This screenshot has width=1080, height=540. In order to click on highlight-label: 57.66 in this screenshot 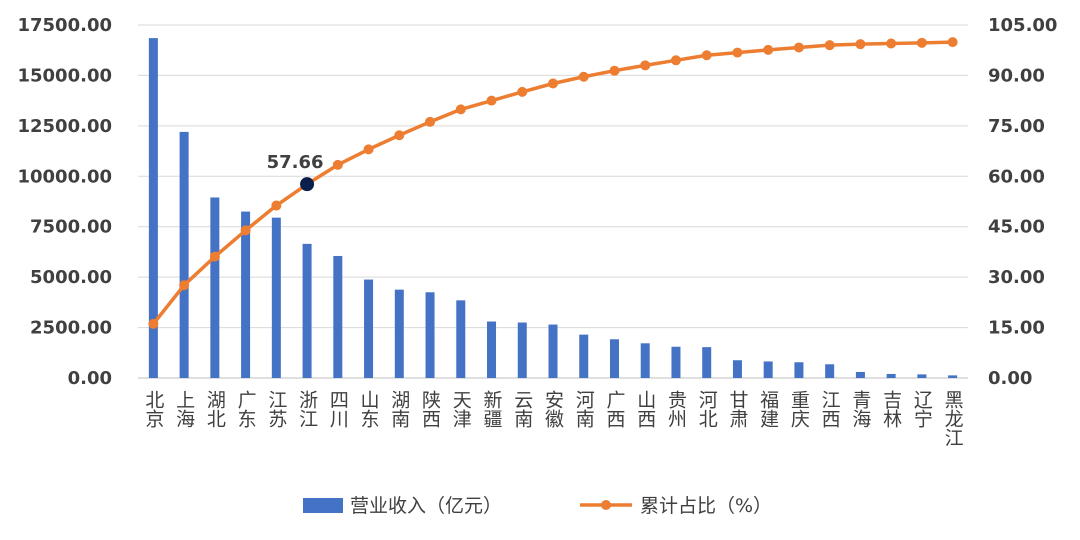, I will do `click(295, 162)`.